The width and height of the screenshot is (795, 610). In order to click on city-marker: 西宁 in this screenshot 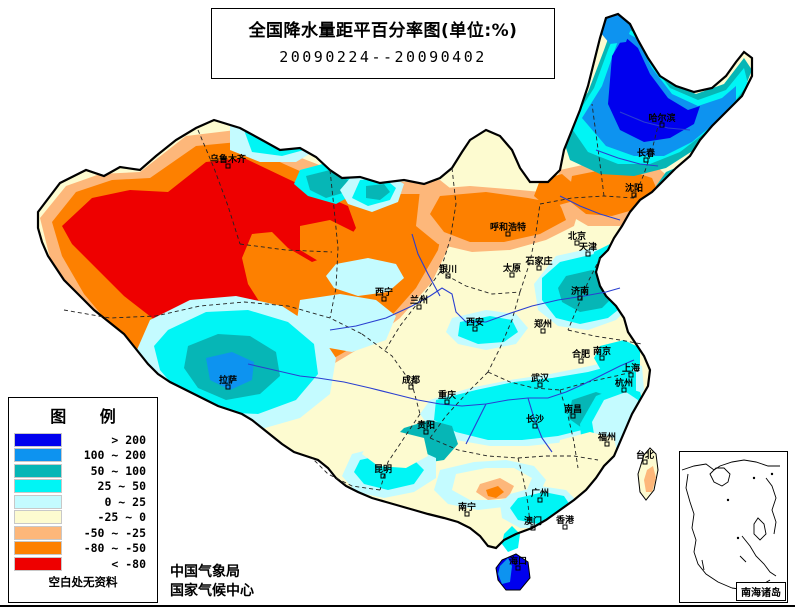, I will do `click(384, 294)`.